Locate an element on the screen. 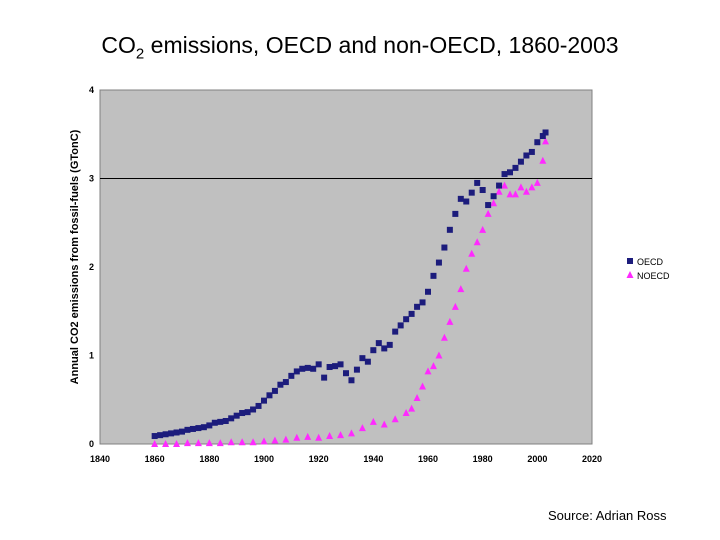 The image size is (720, 540). legend-noecd-label: NOECD is located at coordinates (653, 276).